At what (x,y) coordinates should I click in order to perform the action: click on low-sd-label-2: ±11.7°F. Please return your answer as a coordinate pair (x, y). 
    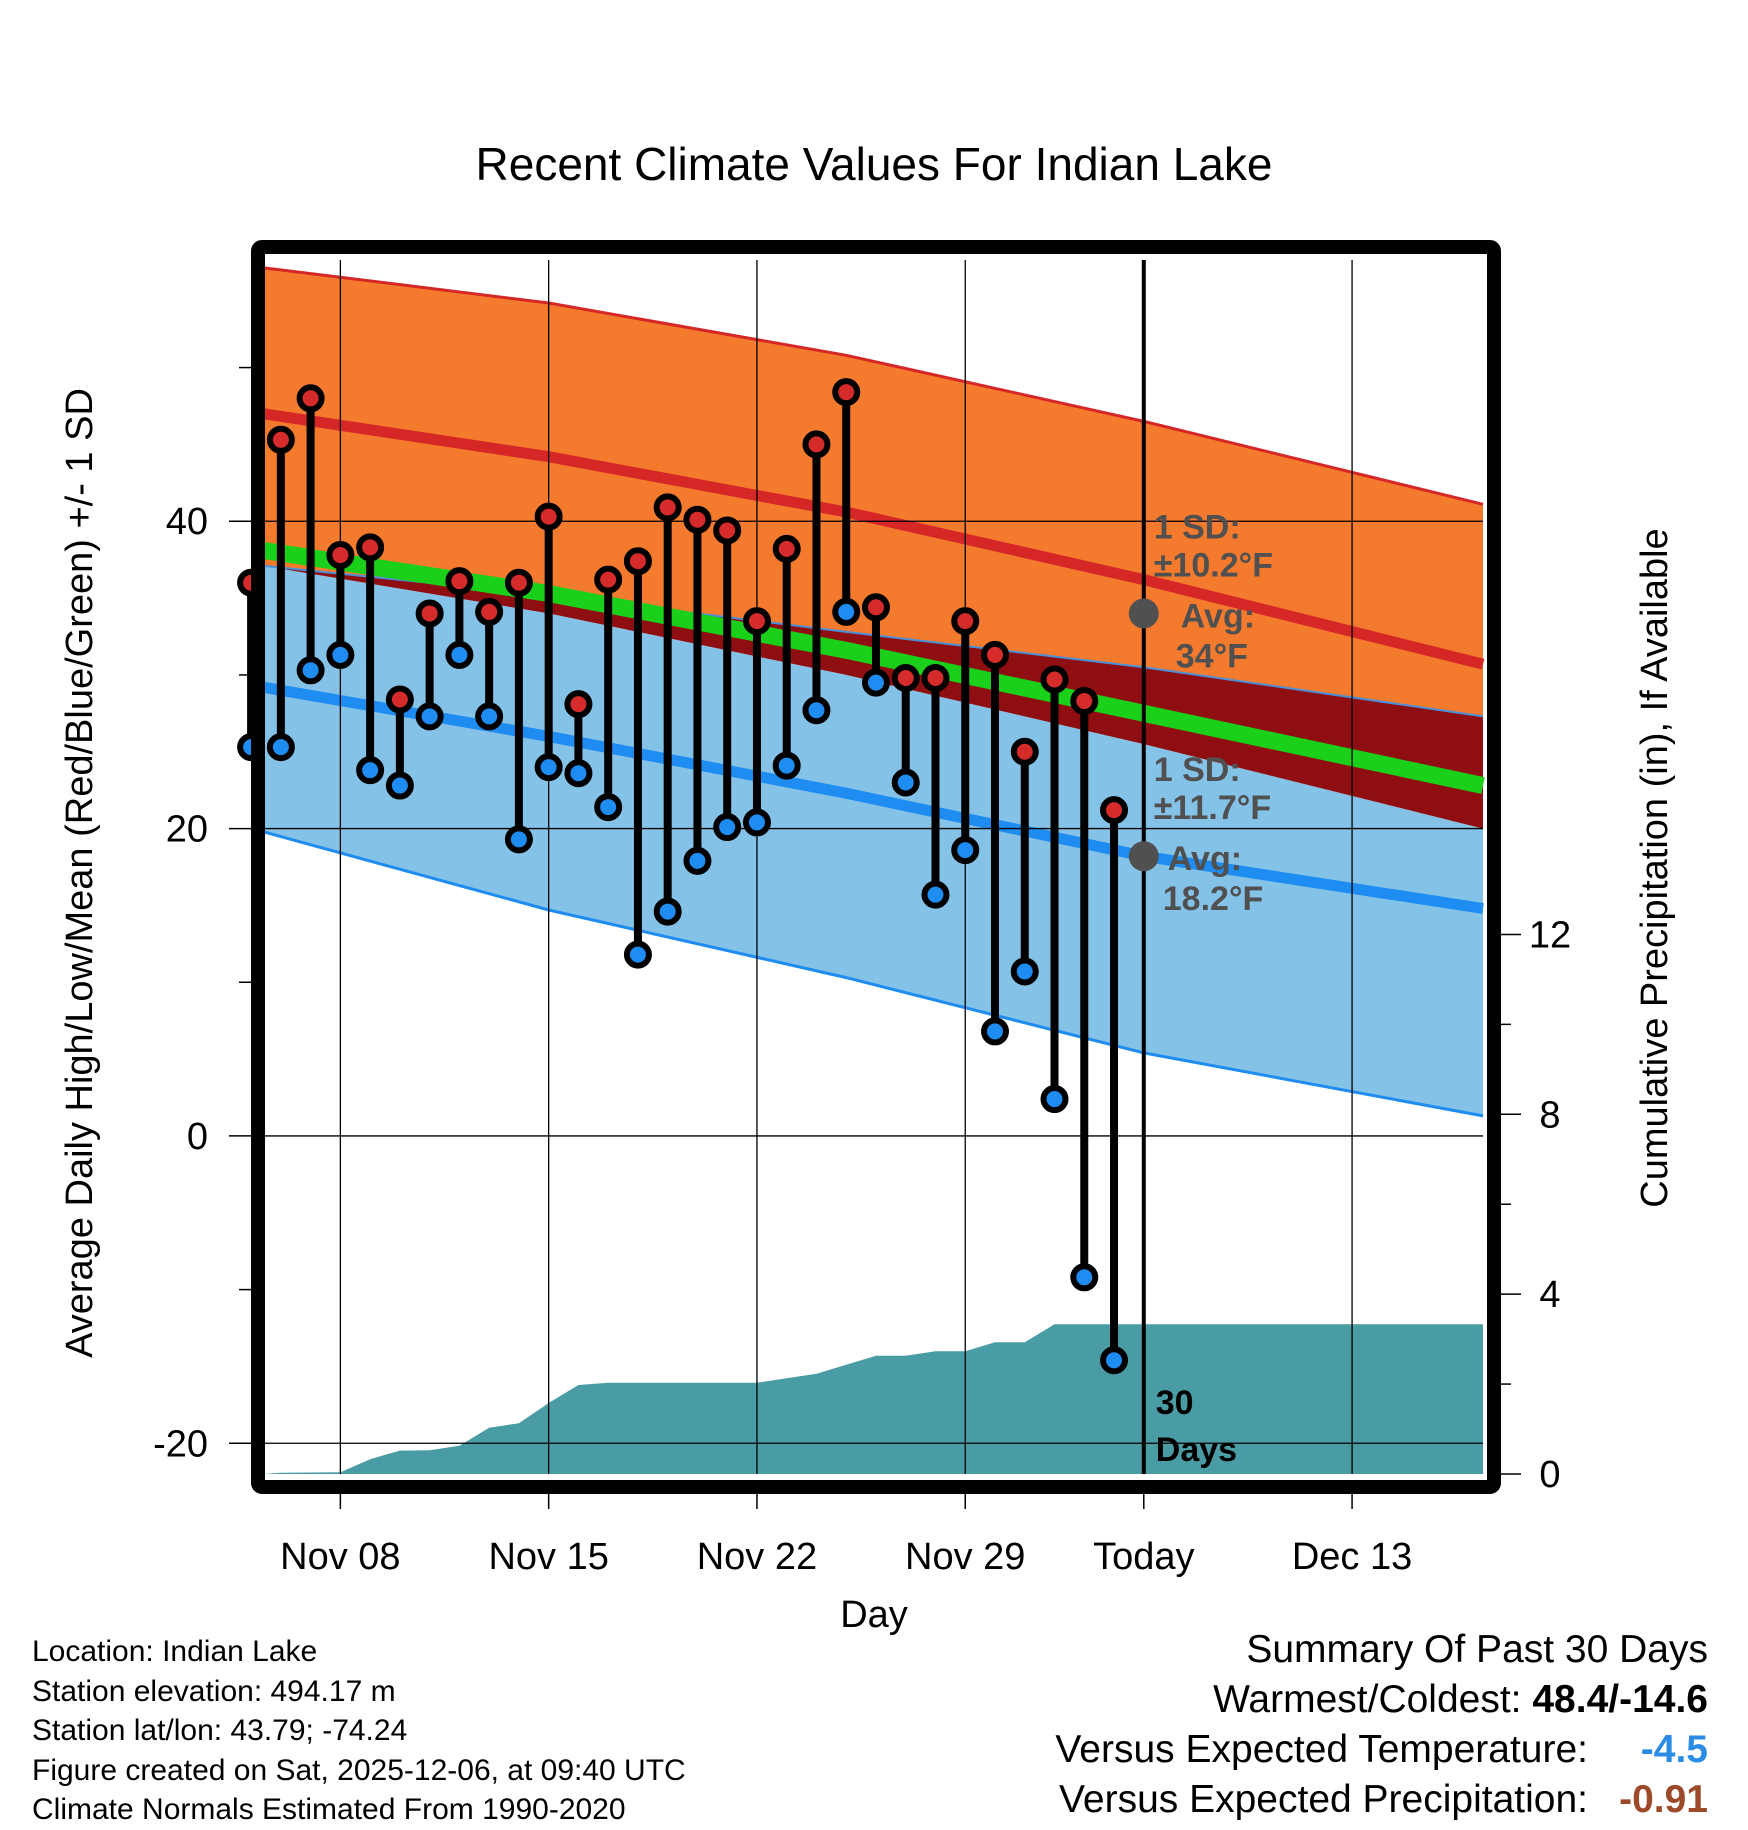
    Looking at the image, I should click on (1212, 808).